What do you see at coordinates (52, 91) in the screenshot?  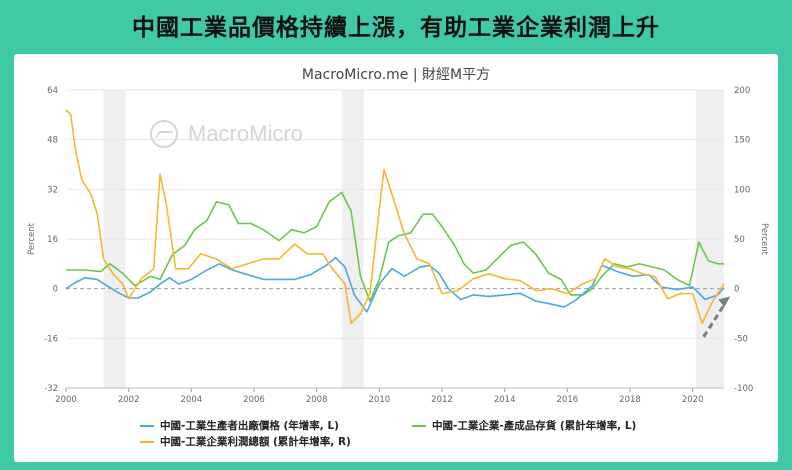 I see `y-left-tick-label: 64` at bounding box center [52, 91].